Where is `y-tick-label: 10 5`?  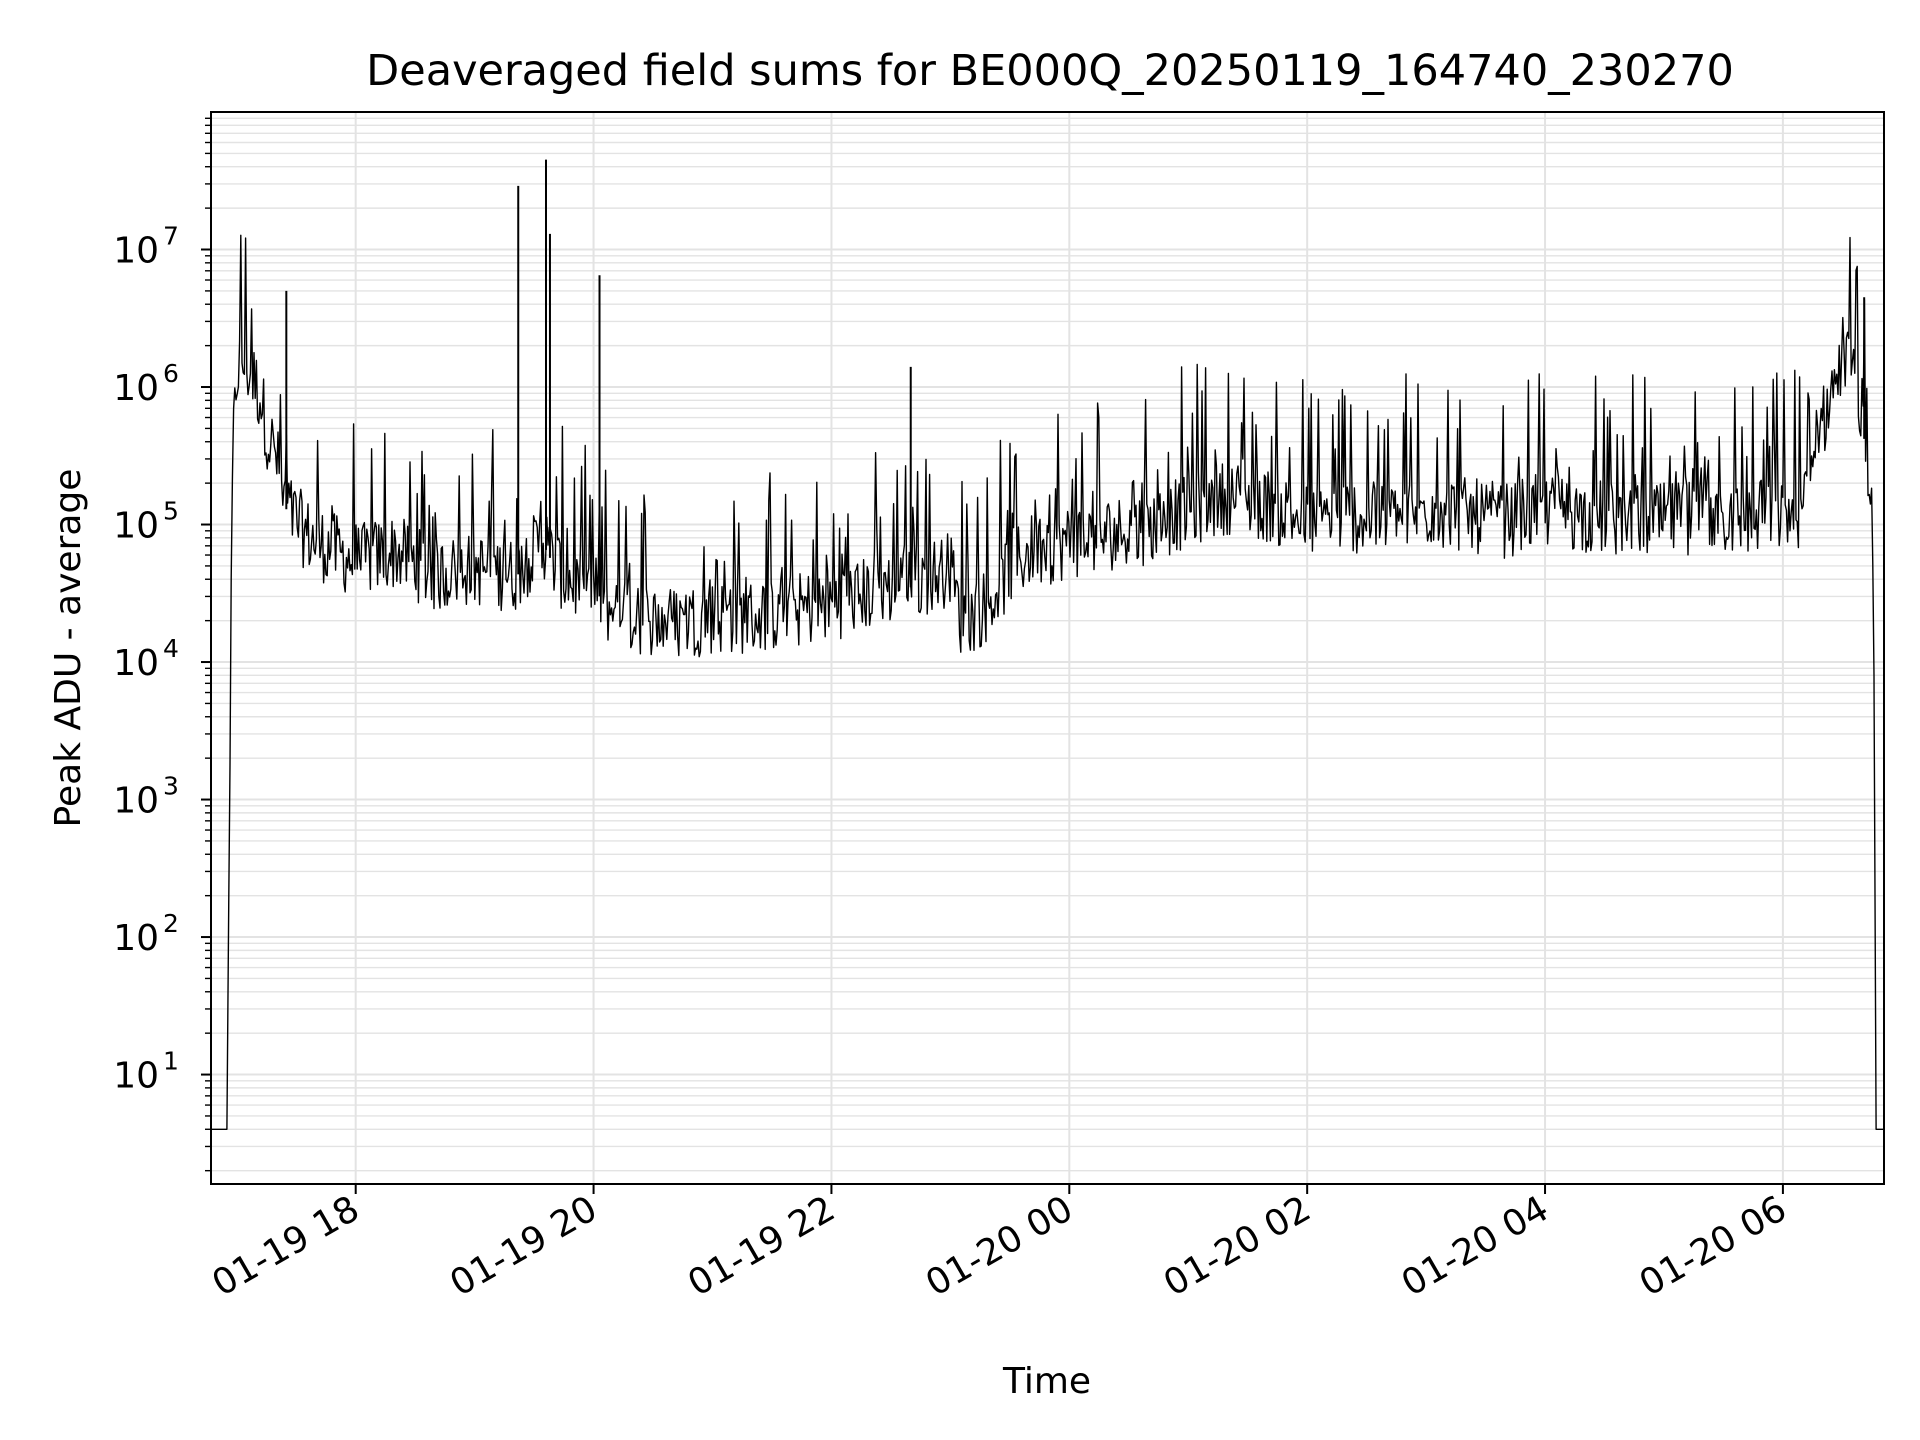
y-tick-label: 10 5 is located at coordinates (146, 522).